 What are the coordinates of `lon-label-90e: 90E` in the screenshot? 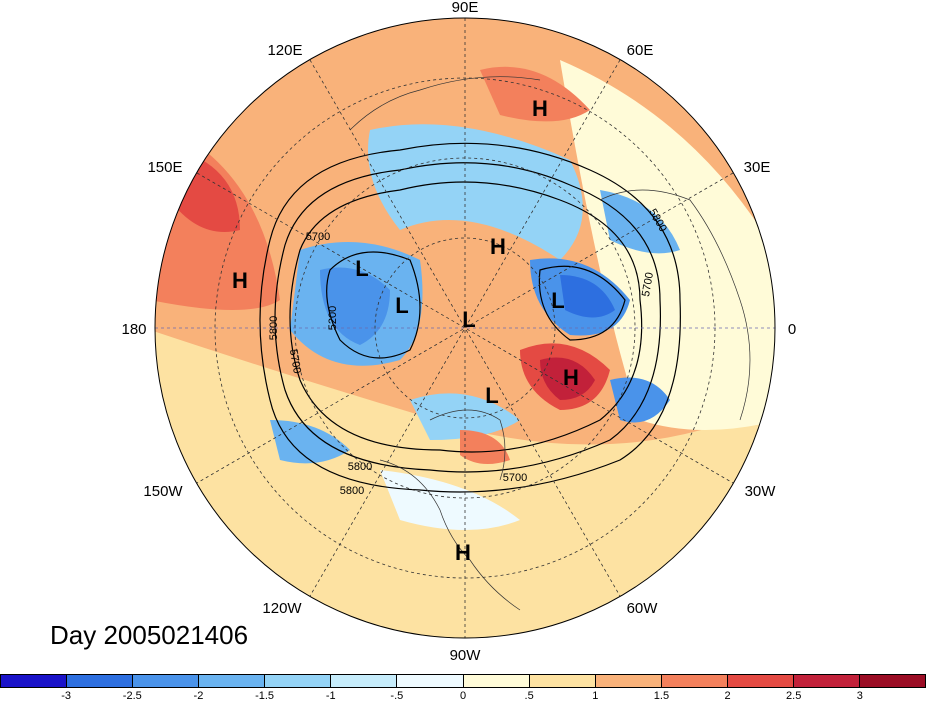 It's located at (465, 8).